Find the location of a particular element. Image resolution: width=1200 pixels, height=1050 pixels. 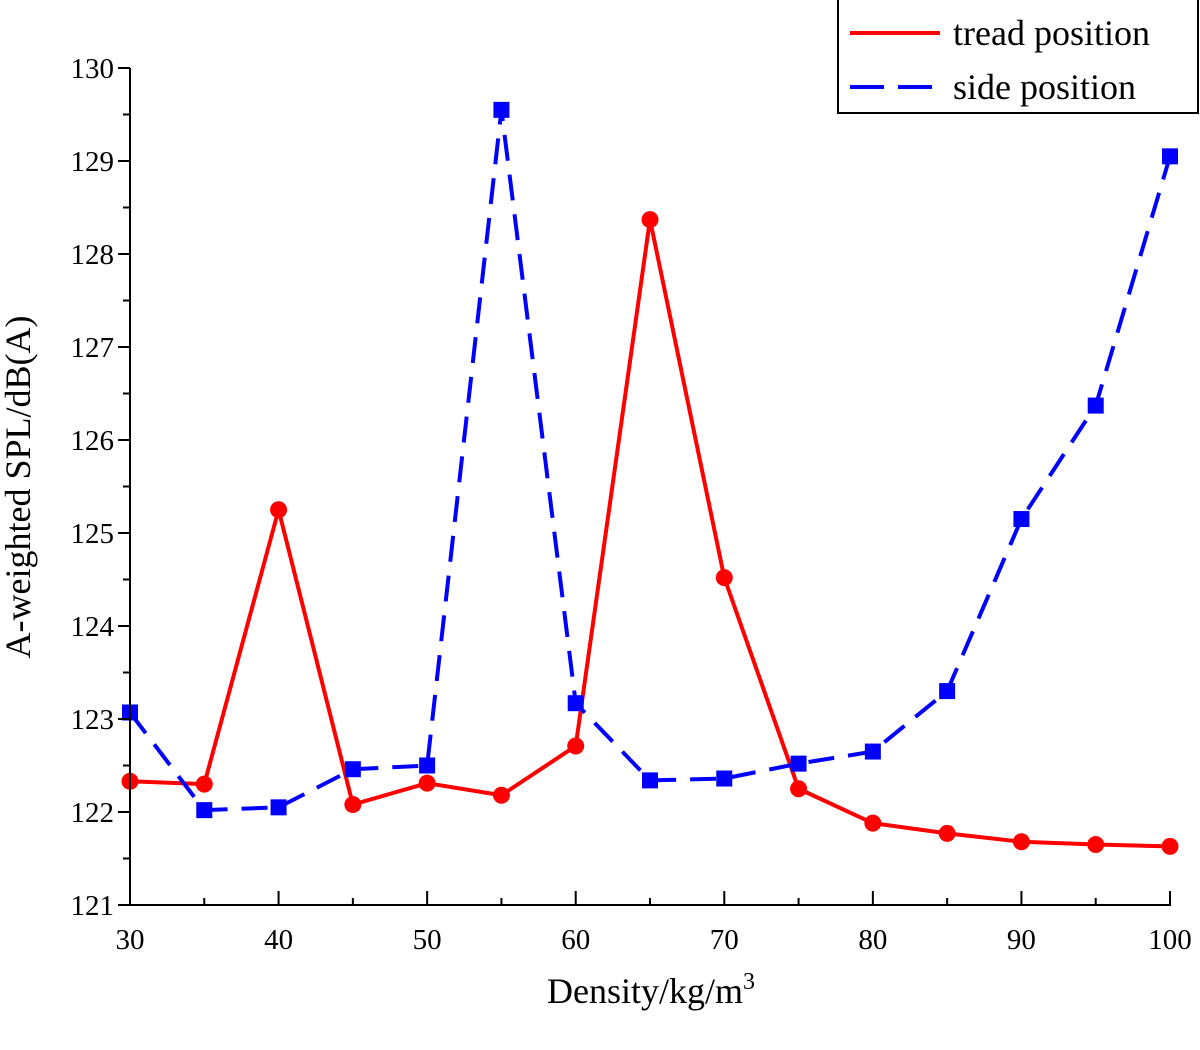

x-axis-title: Density/kg/m3 is located at coordinates (651, 990).